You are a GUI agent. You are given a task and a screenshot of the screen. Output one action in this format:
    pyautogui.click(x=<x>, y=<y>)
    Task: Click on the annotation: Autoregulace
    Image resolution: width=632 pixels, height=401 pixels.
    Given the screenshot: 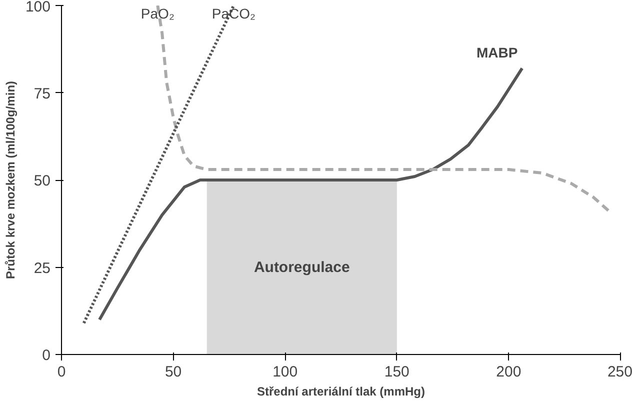 What is the action you would take?
    pyautogui.click(x=302, y=267)
    